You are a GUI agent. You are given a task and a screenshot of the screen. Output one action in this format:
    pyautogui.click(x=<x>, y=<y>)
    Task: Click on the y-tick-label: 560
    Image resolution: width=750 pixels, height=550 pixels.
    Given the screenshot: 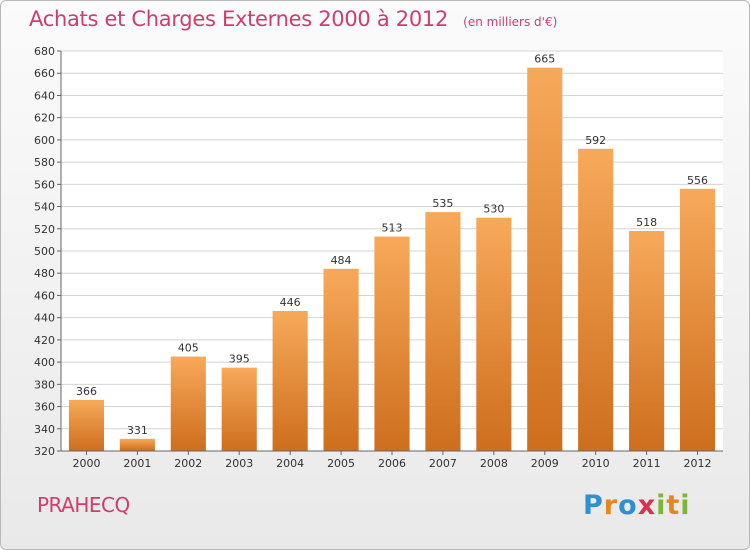 What is the action you would take?
    pyautogui.click(x=44, y=184)
    